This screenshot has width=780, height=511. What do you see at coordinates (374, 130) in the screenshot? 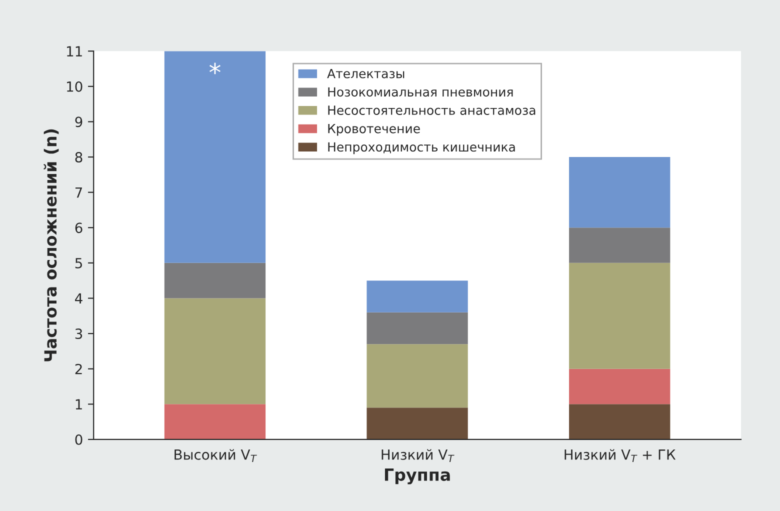
I see `legend-label: Кровотечение` at bounding box center [374, 130].